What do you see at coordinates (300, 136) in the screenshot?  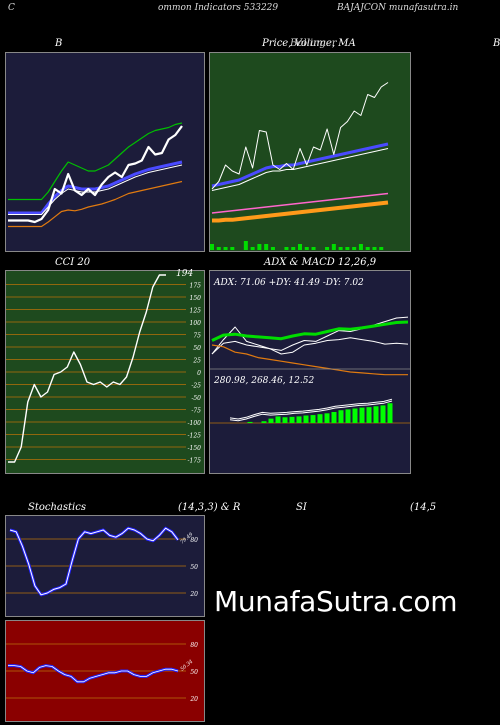 I see `price-close-line` at bounding box center [300, 136].